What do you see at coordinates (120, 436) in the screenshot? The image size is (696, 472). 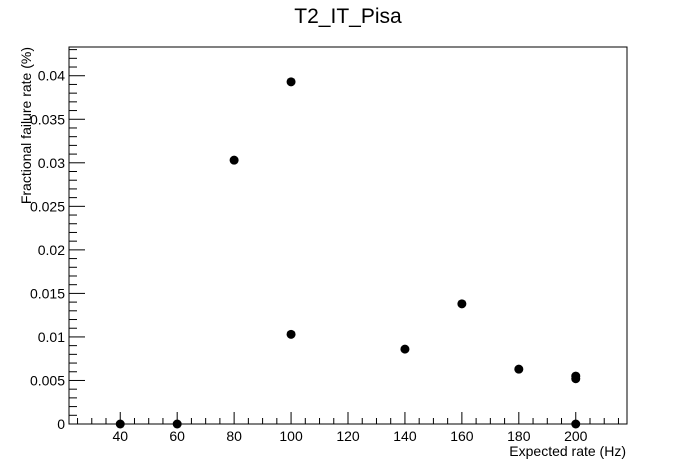 I see `x-tick-label: 40` at bounding box center [120, 436].